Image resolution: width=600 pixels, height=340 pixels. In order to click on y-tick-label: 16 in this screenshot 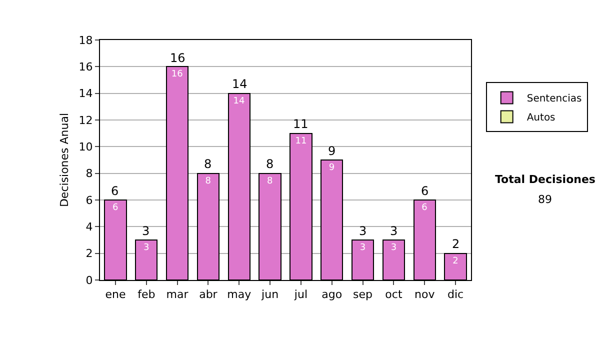, I will do `click(85, 67)`.